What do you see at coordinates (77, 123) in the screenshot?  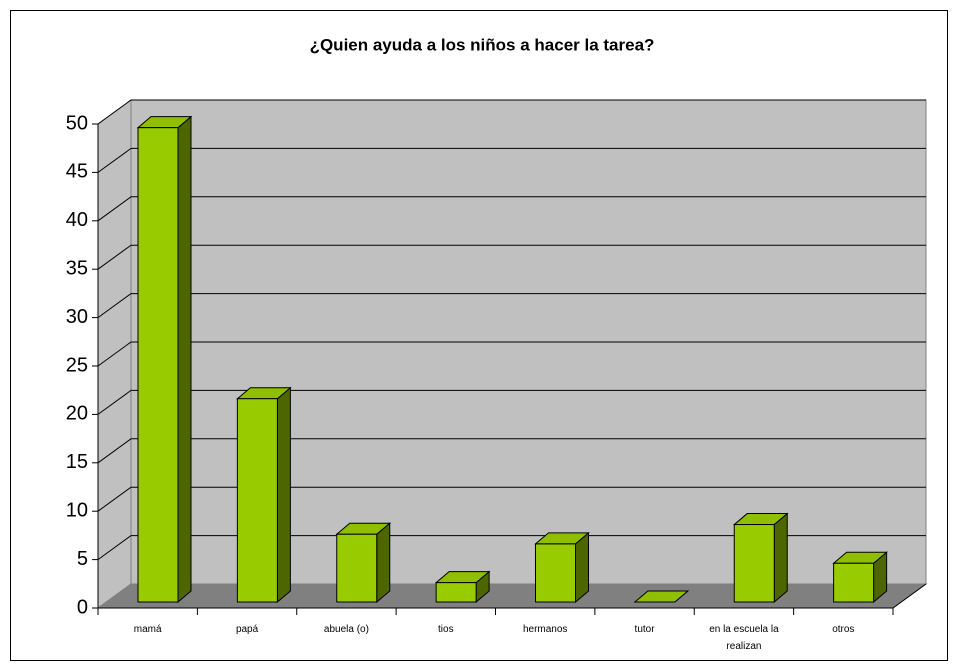 I see `y-tick-label: 50` at bounding box center [77, 123].